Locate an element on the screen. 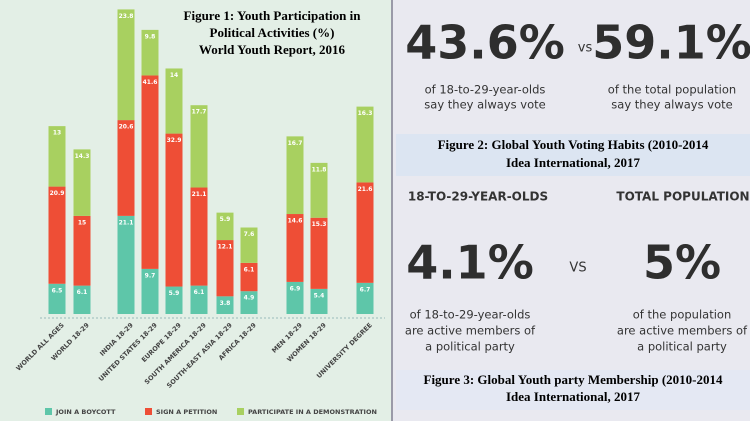 Image resolution: width=750 pixels, height=425 pixels. value-label: 16.7 is located at coordinates (295, 143).